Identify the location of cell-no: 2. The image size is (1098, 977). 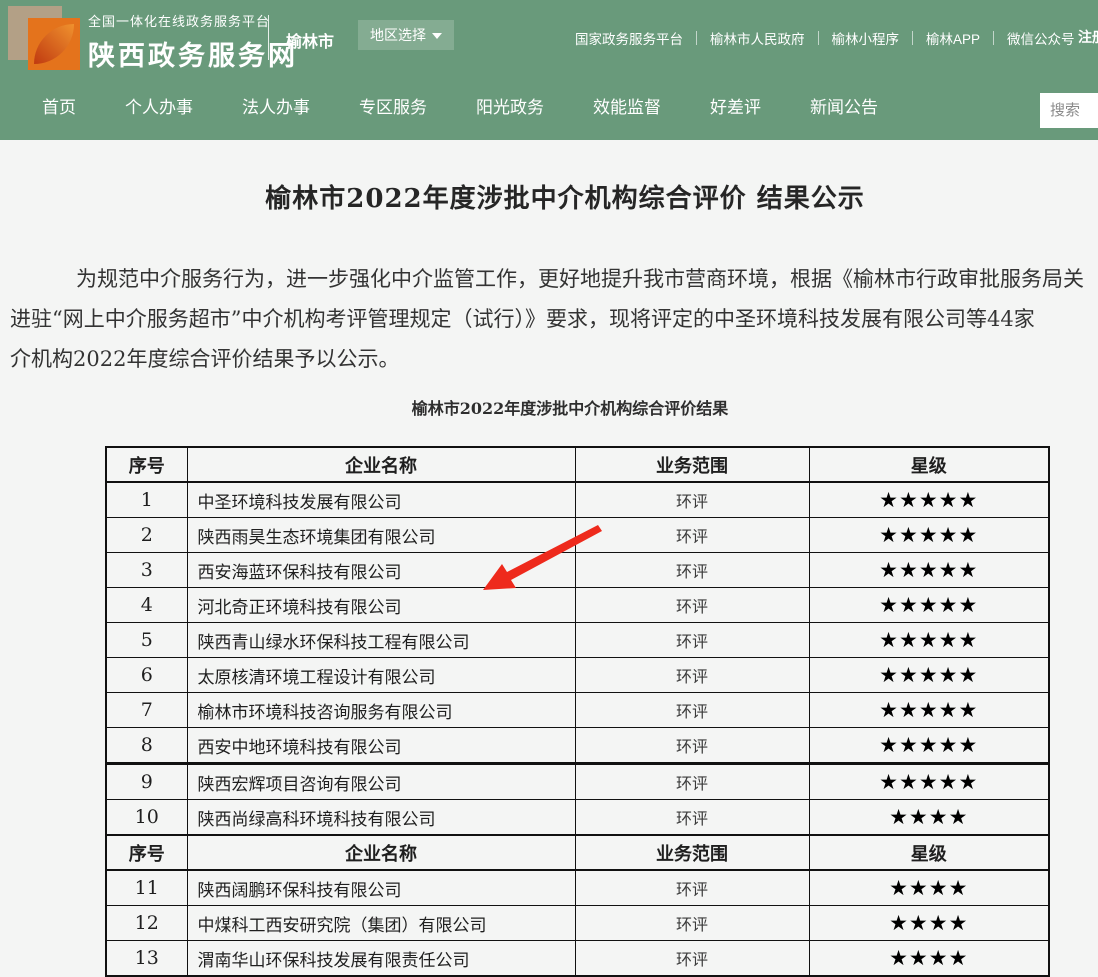
(146, 535).